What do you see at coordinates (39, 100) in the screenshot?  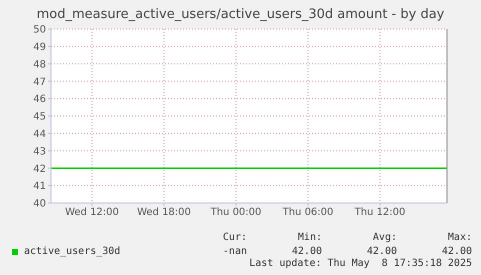 I see `y-tick-label: 46` at bounding box center [39, 100].